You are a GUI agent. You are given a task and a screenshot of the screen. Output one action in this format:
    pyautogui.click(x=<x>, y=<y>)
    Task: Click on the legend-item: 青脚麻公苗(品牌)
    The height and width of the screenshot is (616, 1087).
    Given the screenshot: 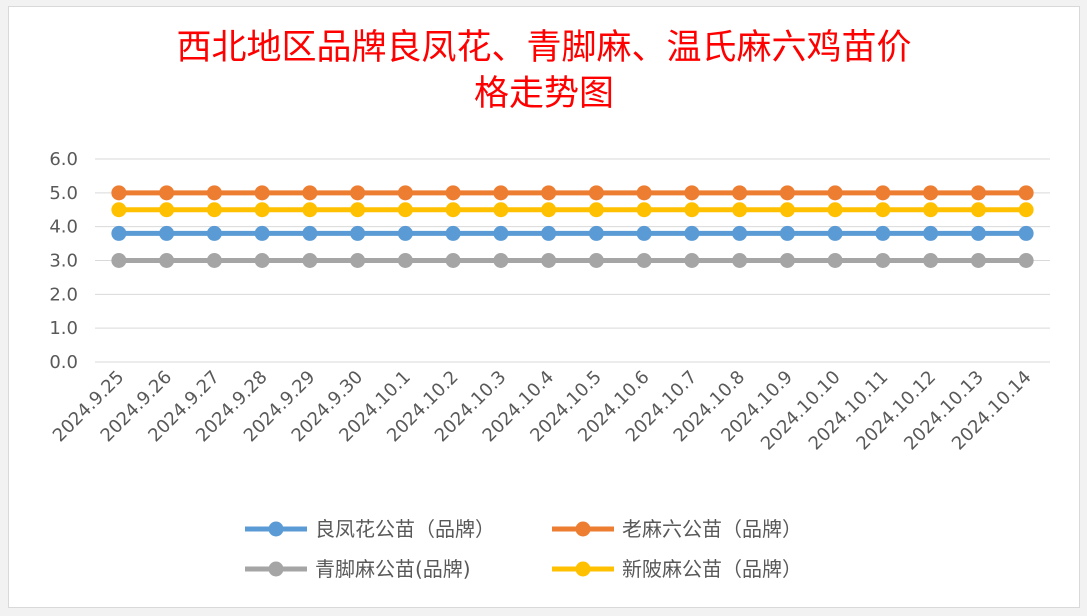 What is the action you would take?
    pyautogui.click(x=358, y=569)
    